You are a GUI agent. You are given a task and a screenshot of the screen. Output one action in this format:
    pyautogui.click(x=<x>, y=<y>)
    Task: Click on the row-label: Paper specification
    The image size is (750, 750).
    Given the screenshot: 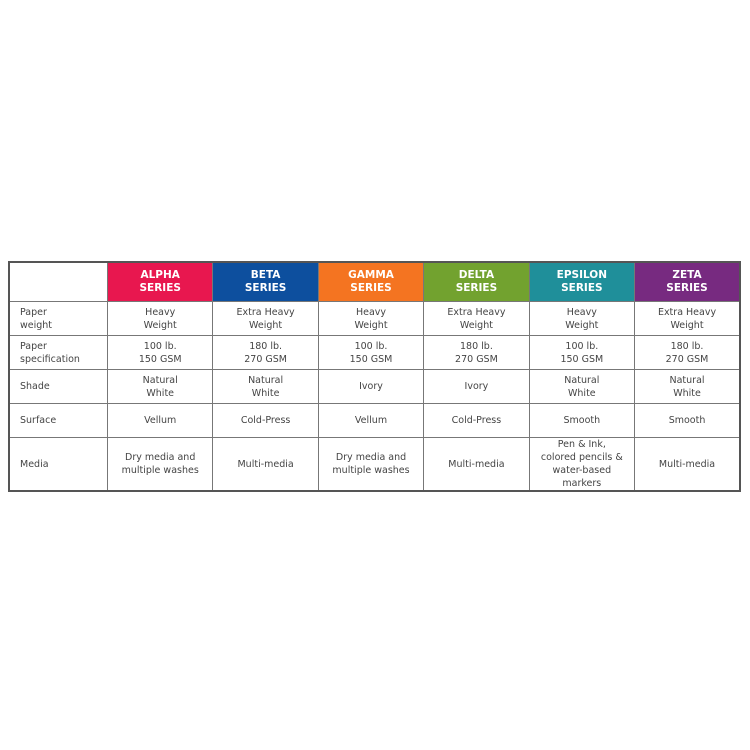 What is the action you would take?
    pyautogui.click(x=58, y=352)
    